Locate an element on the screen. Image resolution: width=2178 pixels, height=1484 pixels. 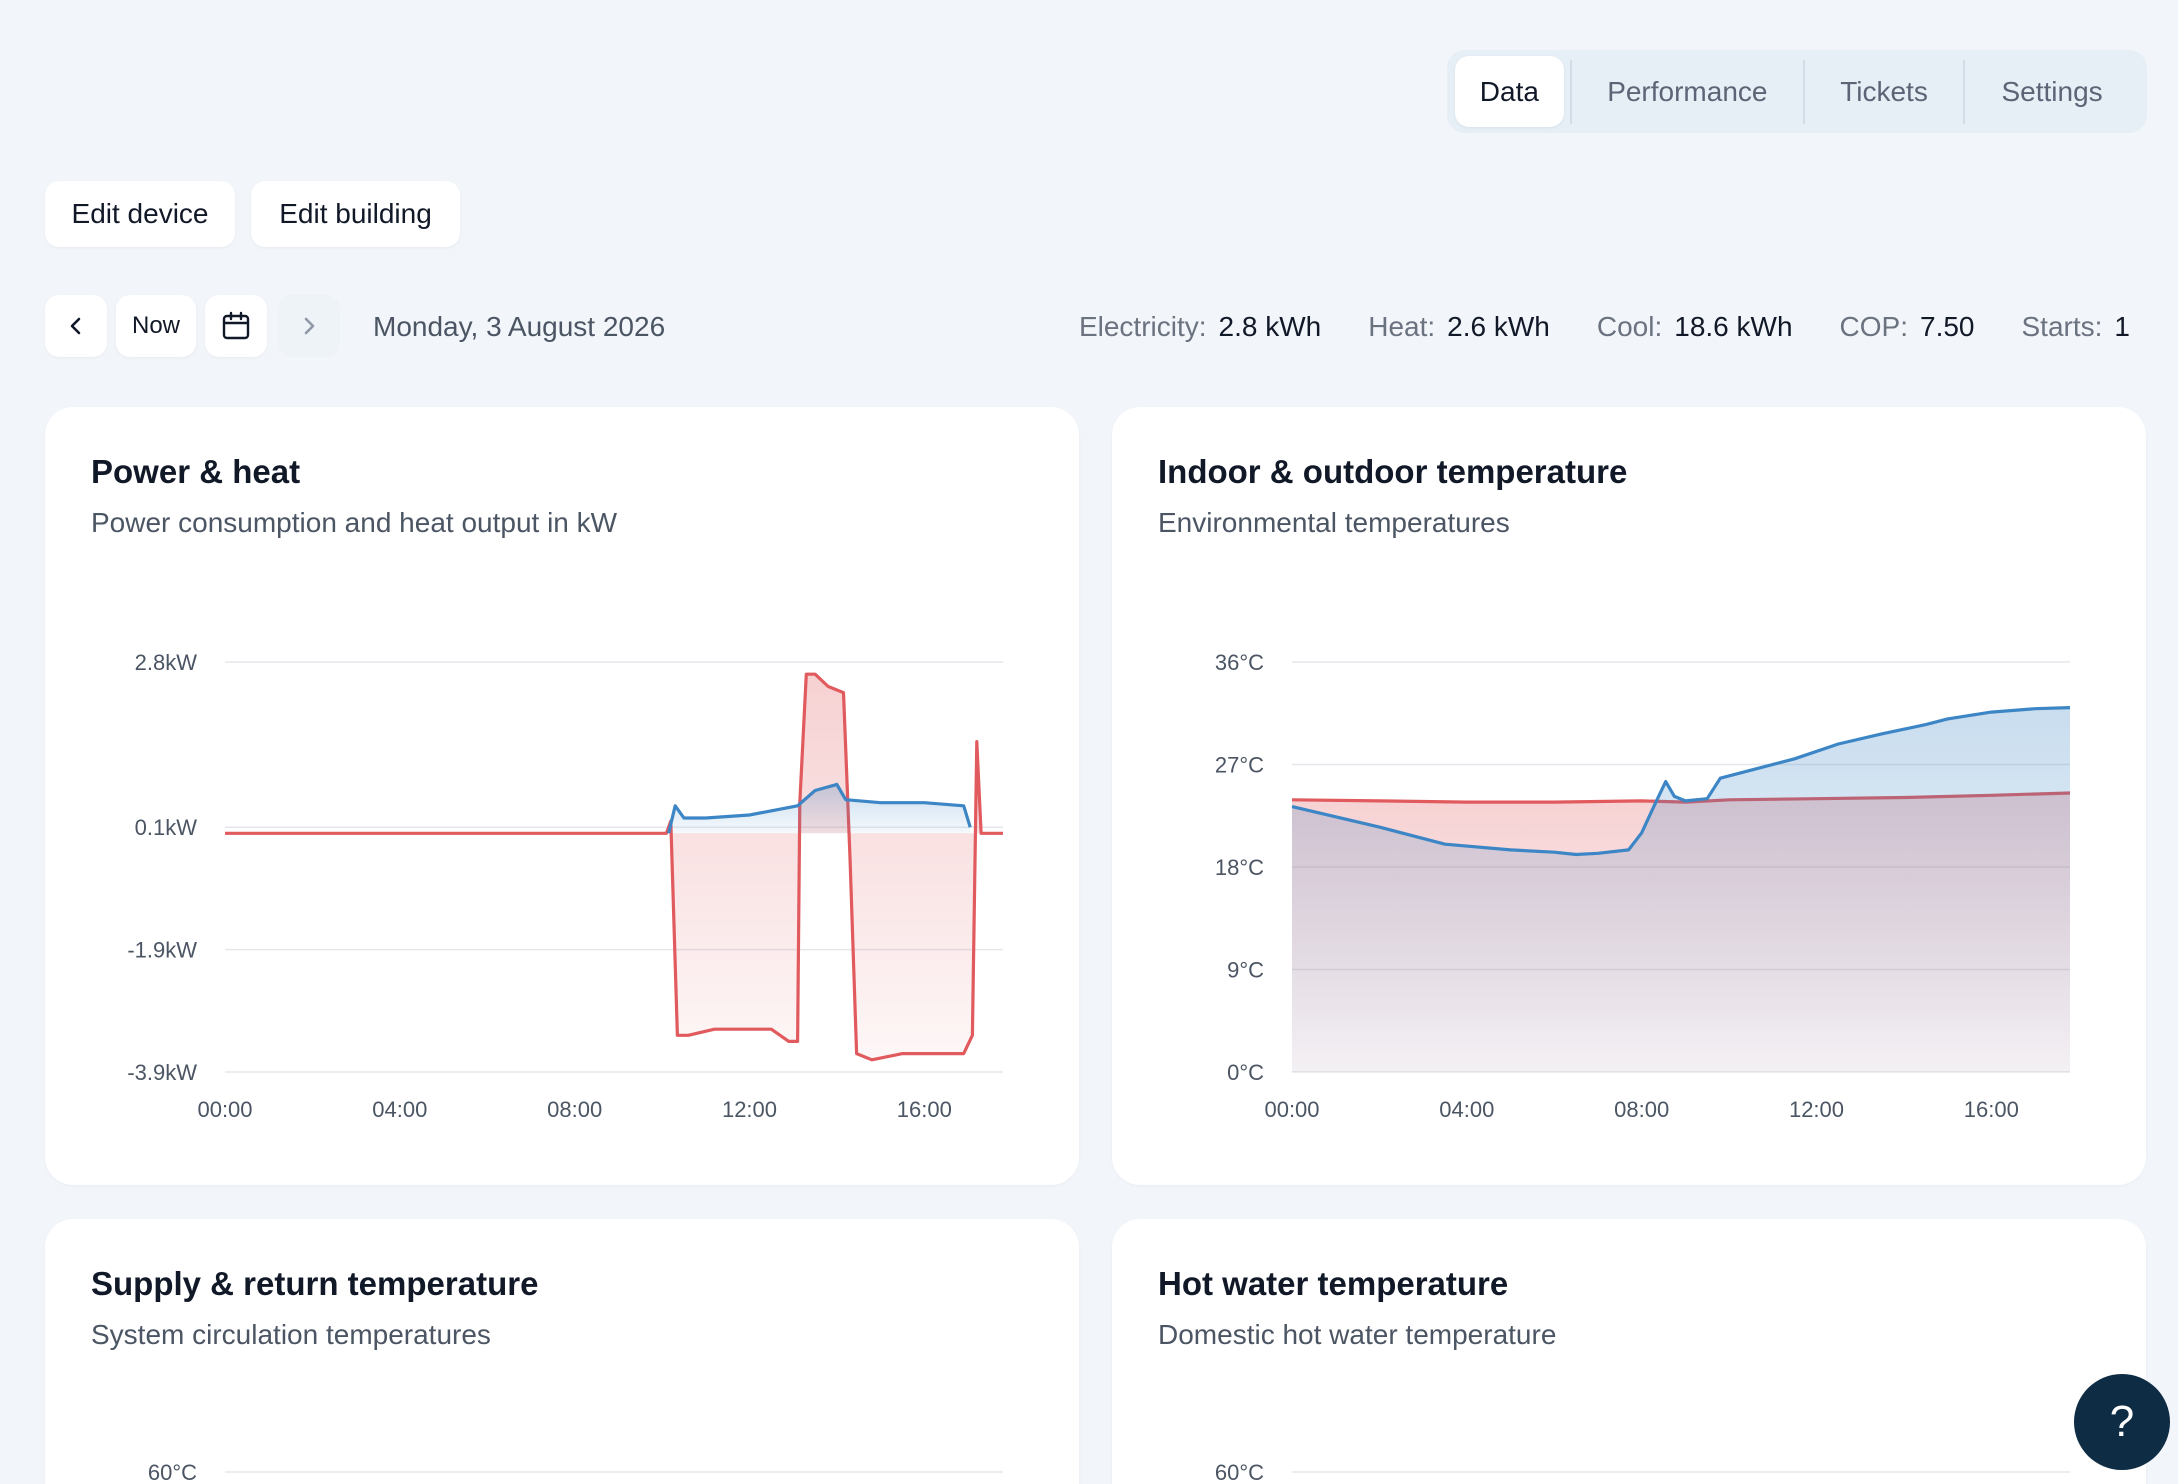
stat-value: 18.6 kWh is located at coordinates (1733, 326).